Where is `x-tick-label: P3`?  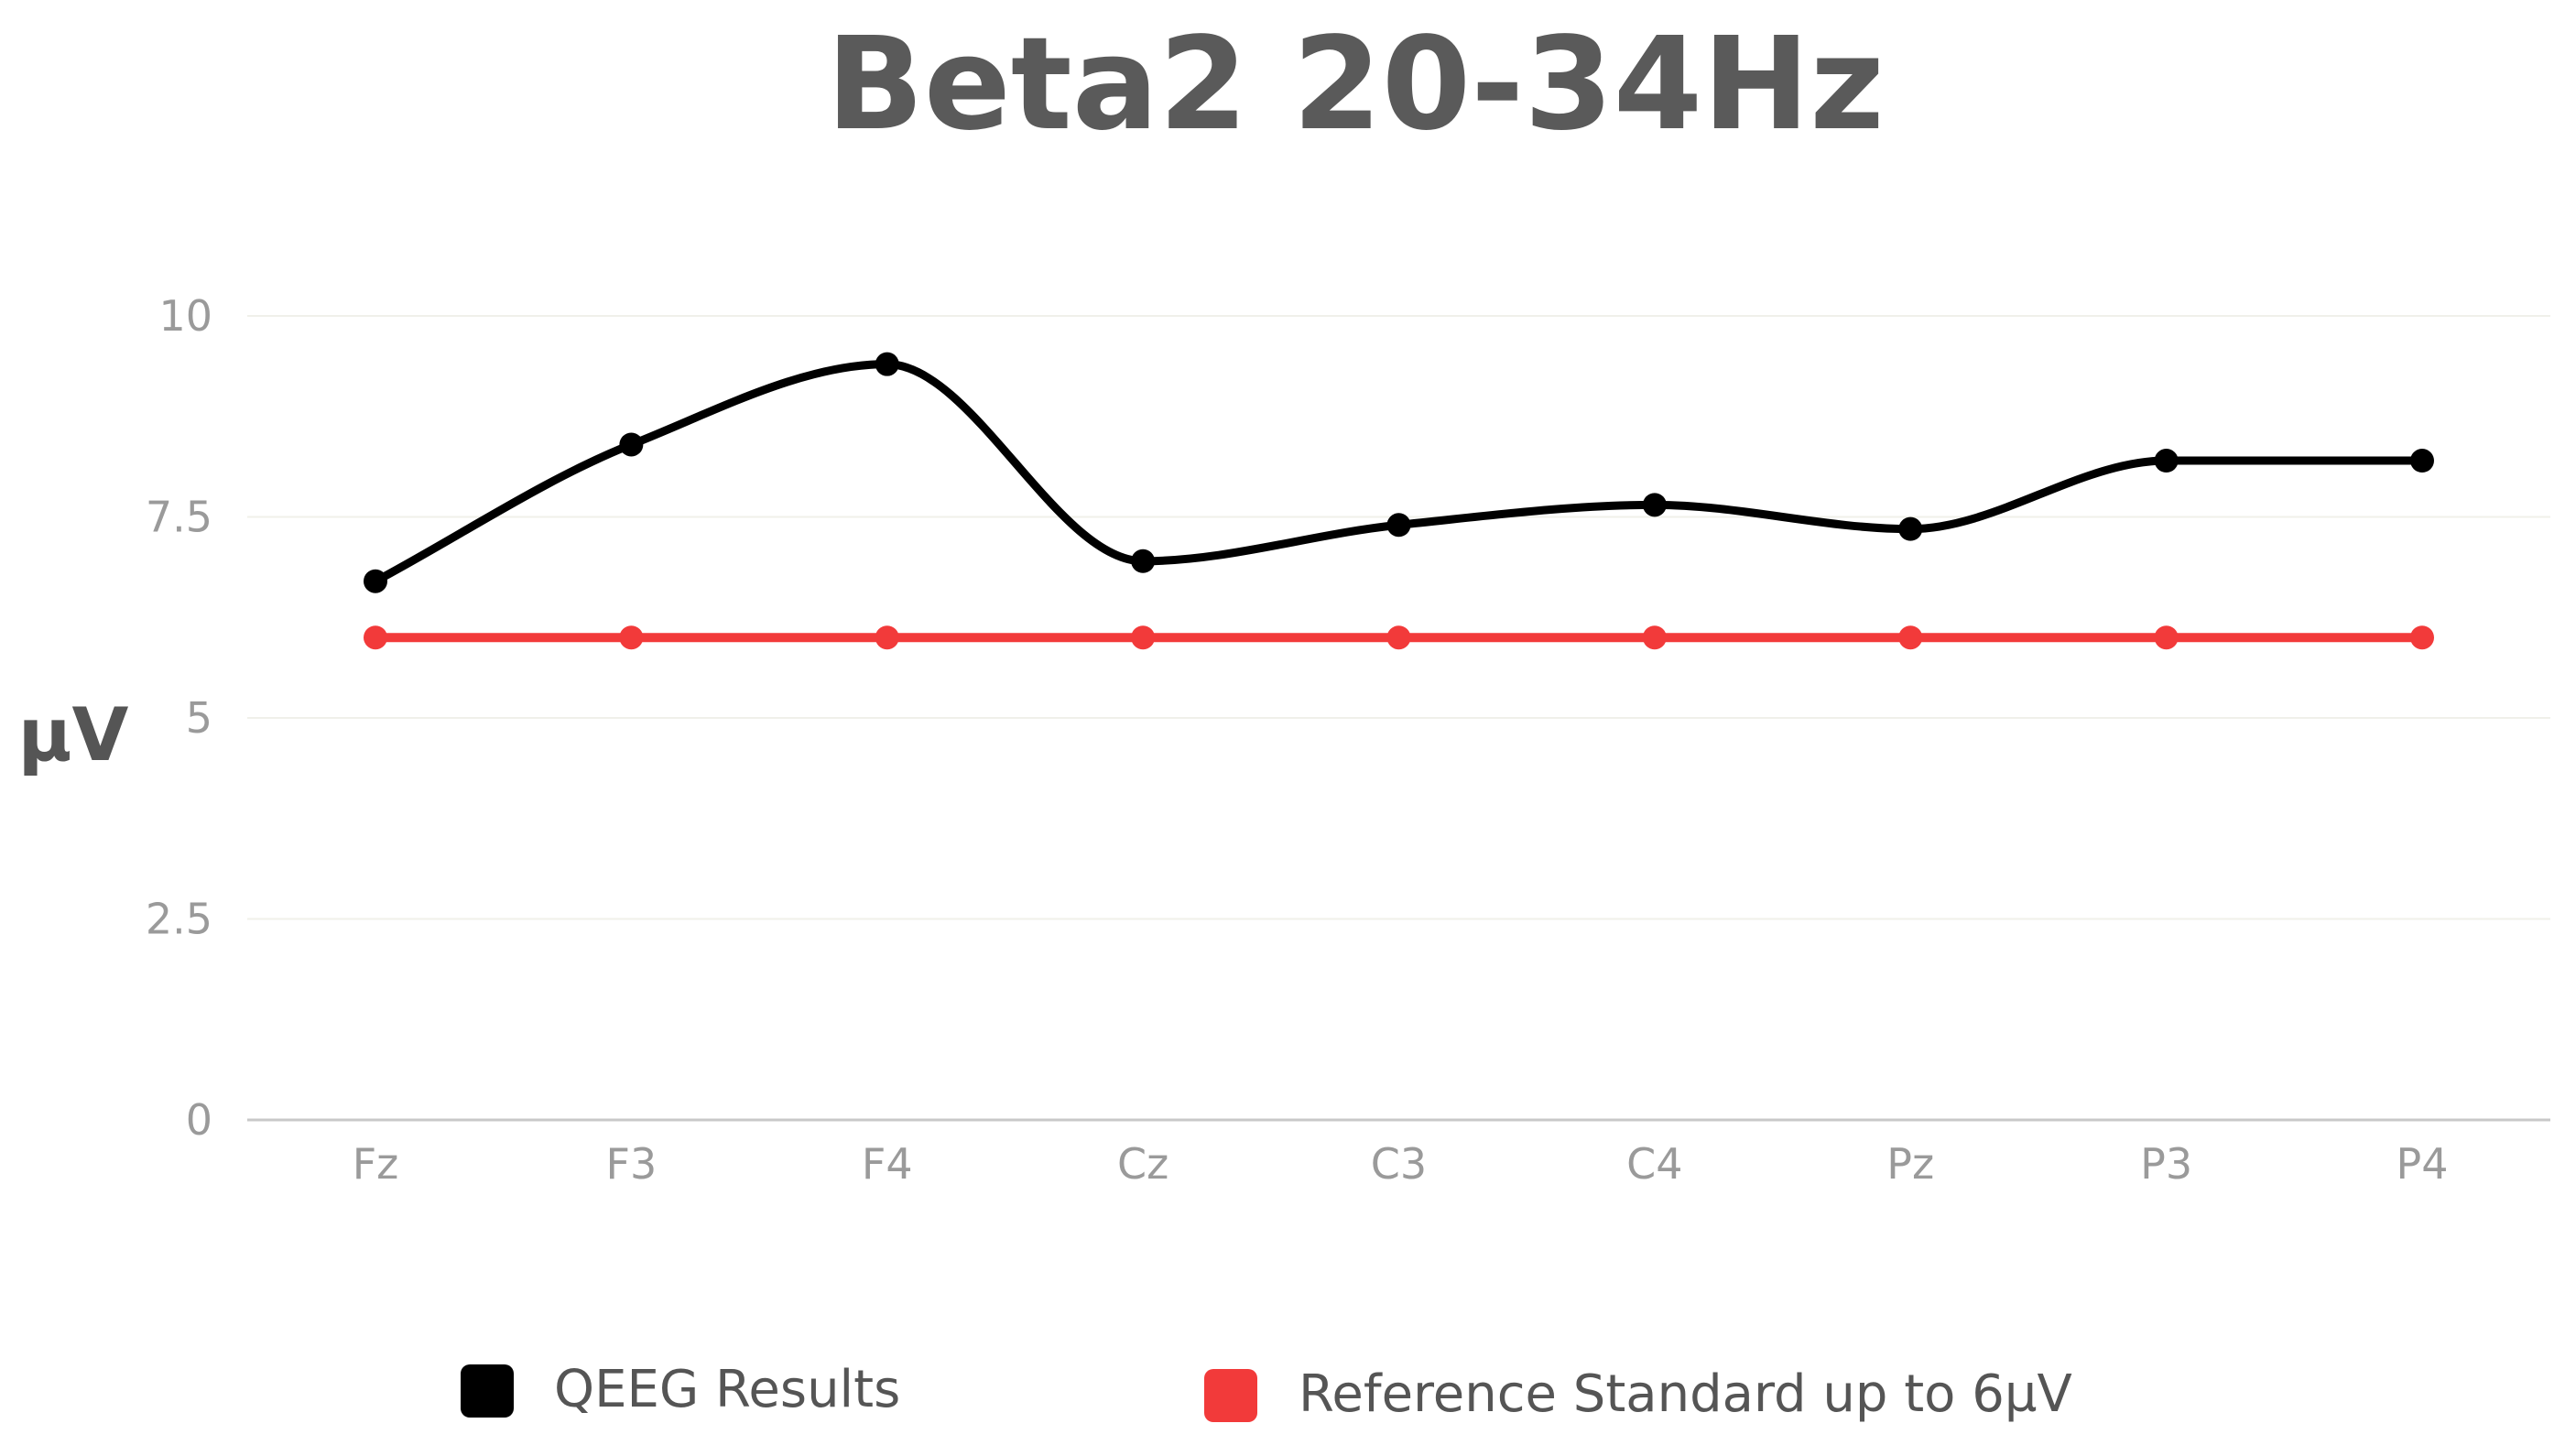
x-tick-label: P3 is located at coordinates (2166, 1164).